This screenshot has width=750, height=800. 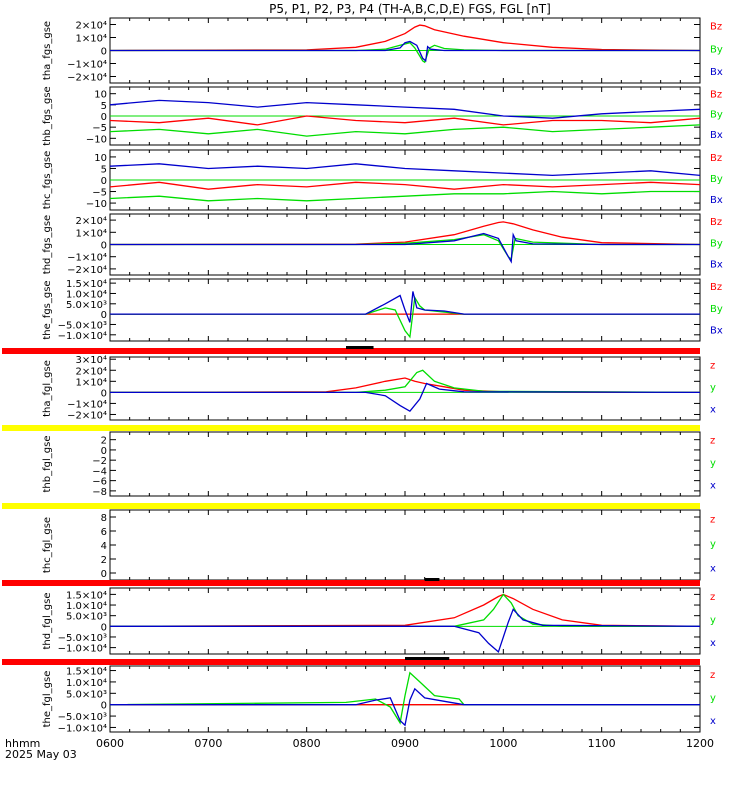 What do you see at coordinates (86, 595) in the screenshot?
I see `y-tick-label: 1.5×10⁴` at bounding box center [86, 595].